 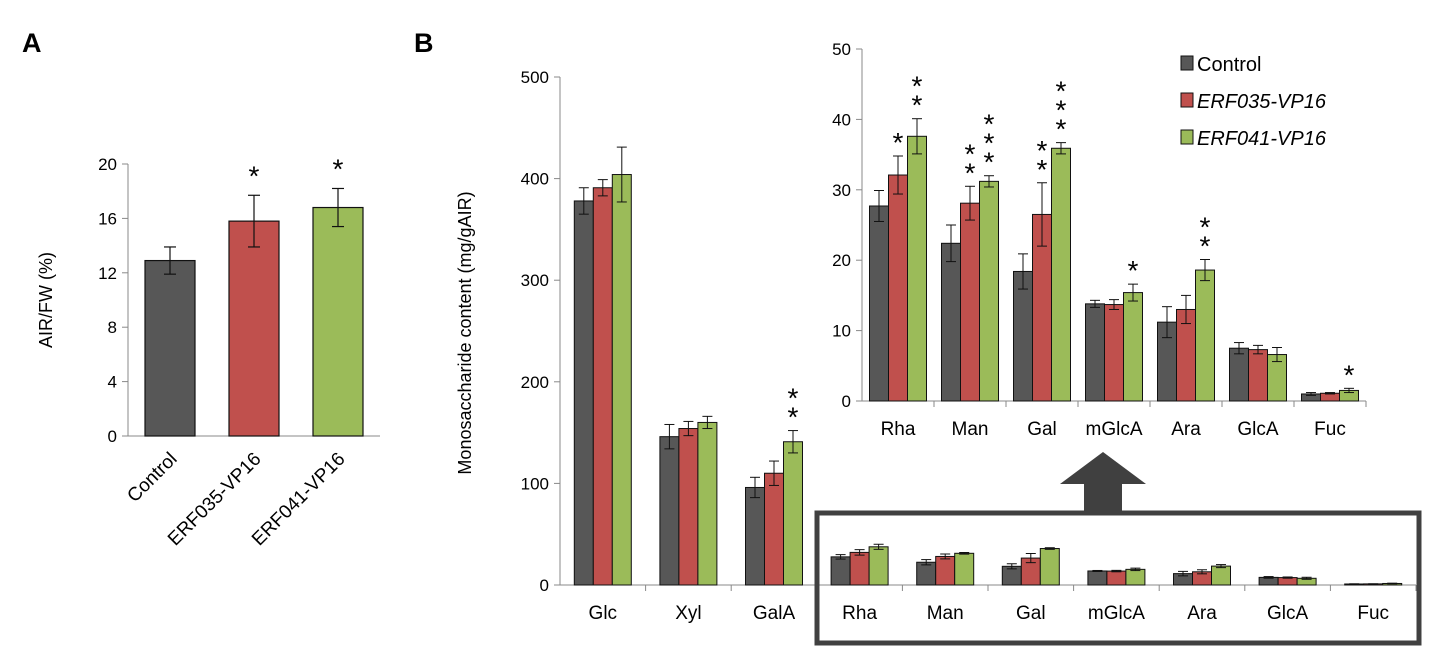 I want to click on panel-b-bar-man-erf035-vp16, so click(x=945, y=570).